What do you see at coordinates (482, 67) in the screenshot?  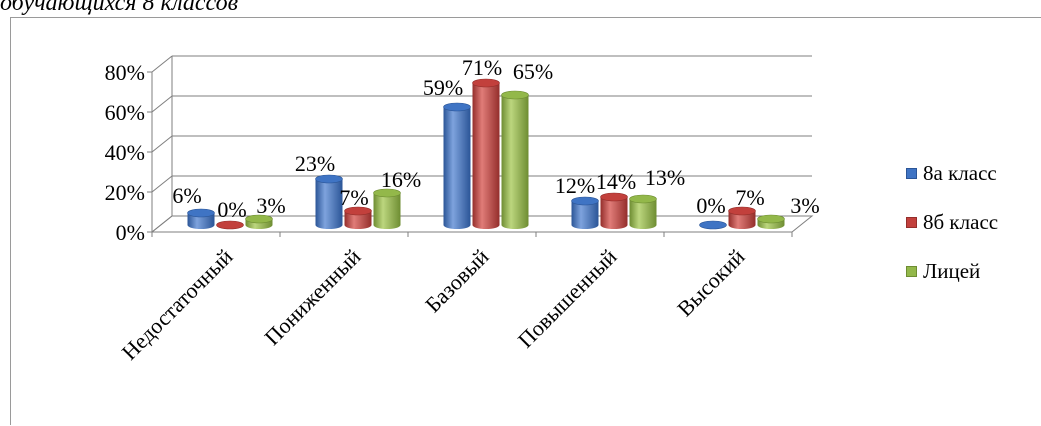 I see `data-label: 71%` at bounding box center [482, 67].